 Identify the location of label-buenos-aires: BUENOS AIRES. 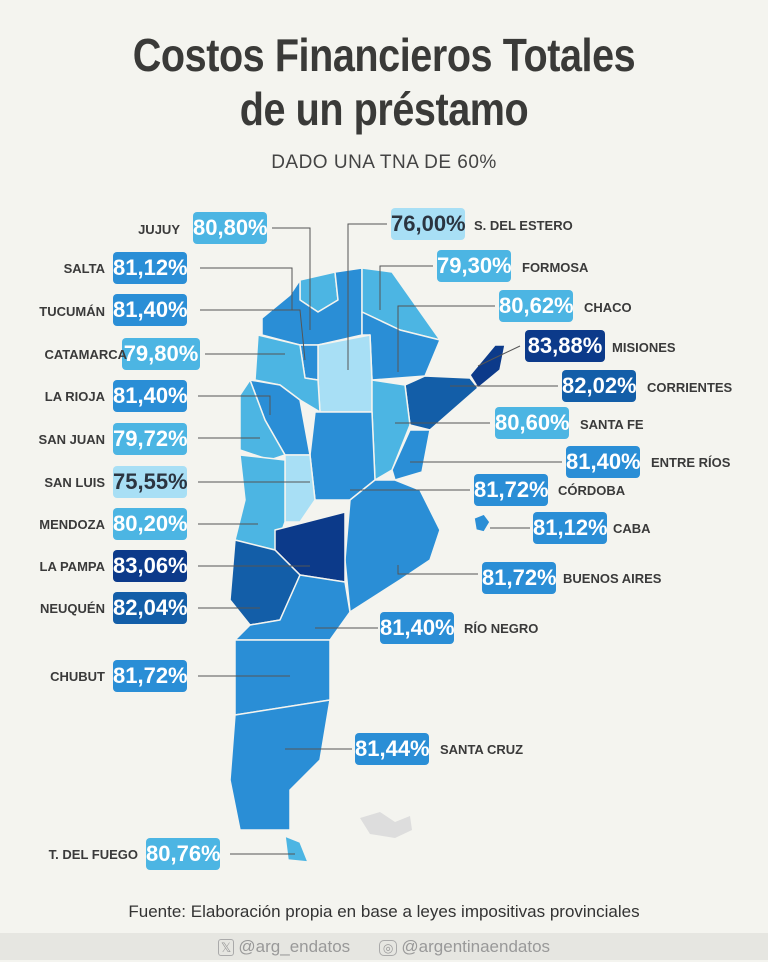
(612, 578).